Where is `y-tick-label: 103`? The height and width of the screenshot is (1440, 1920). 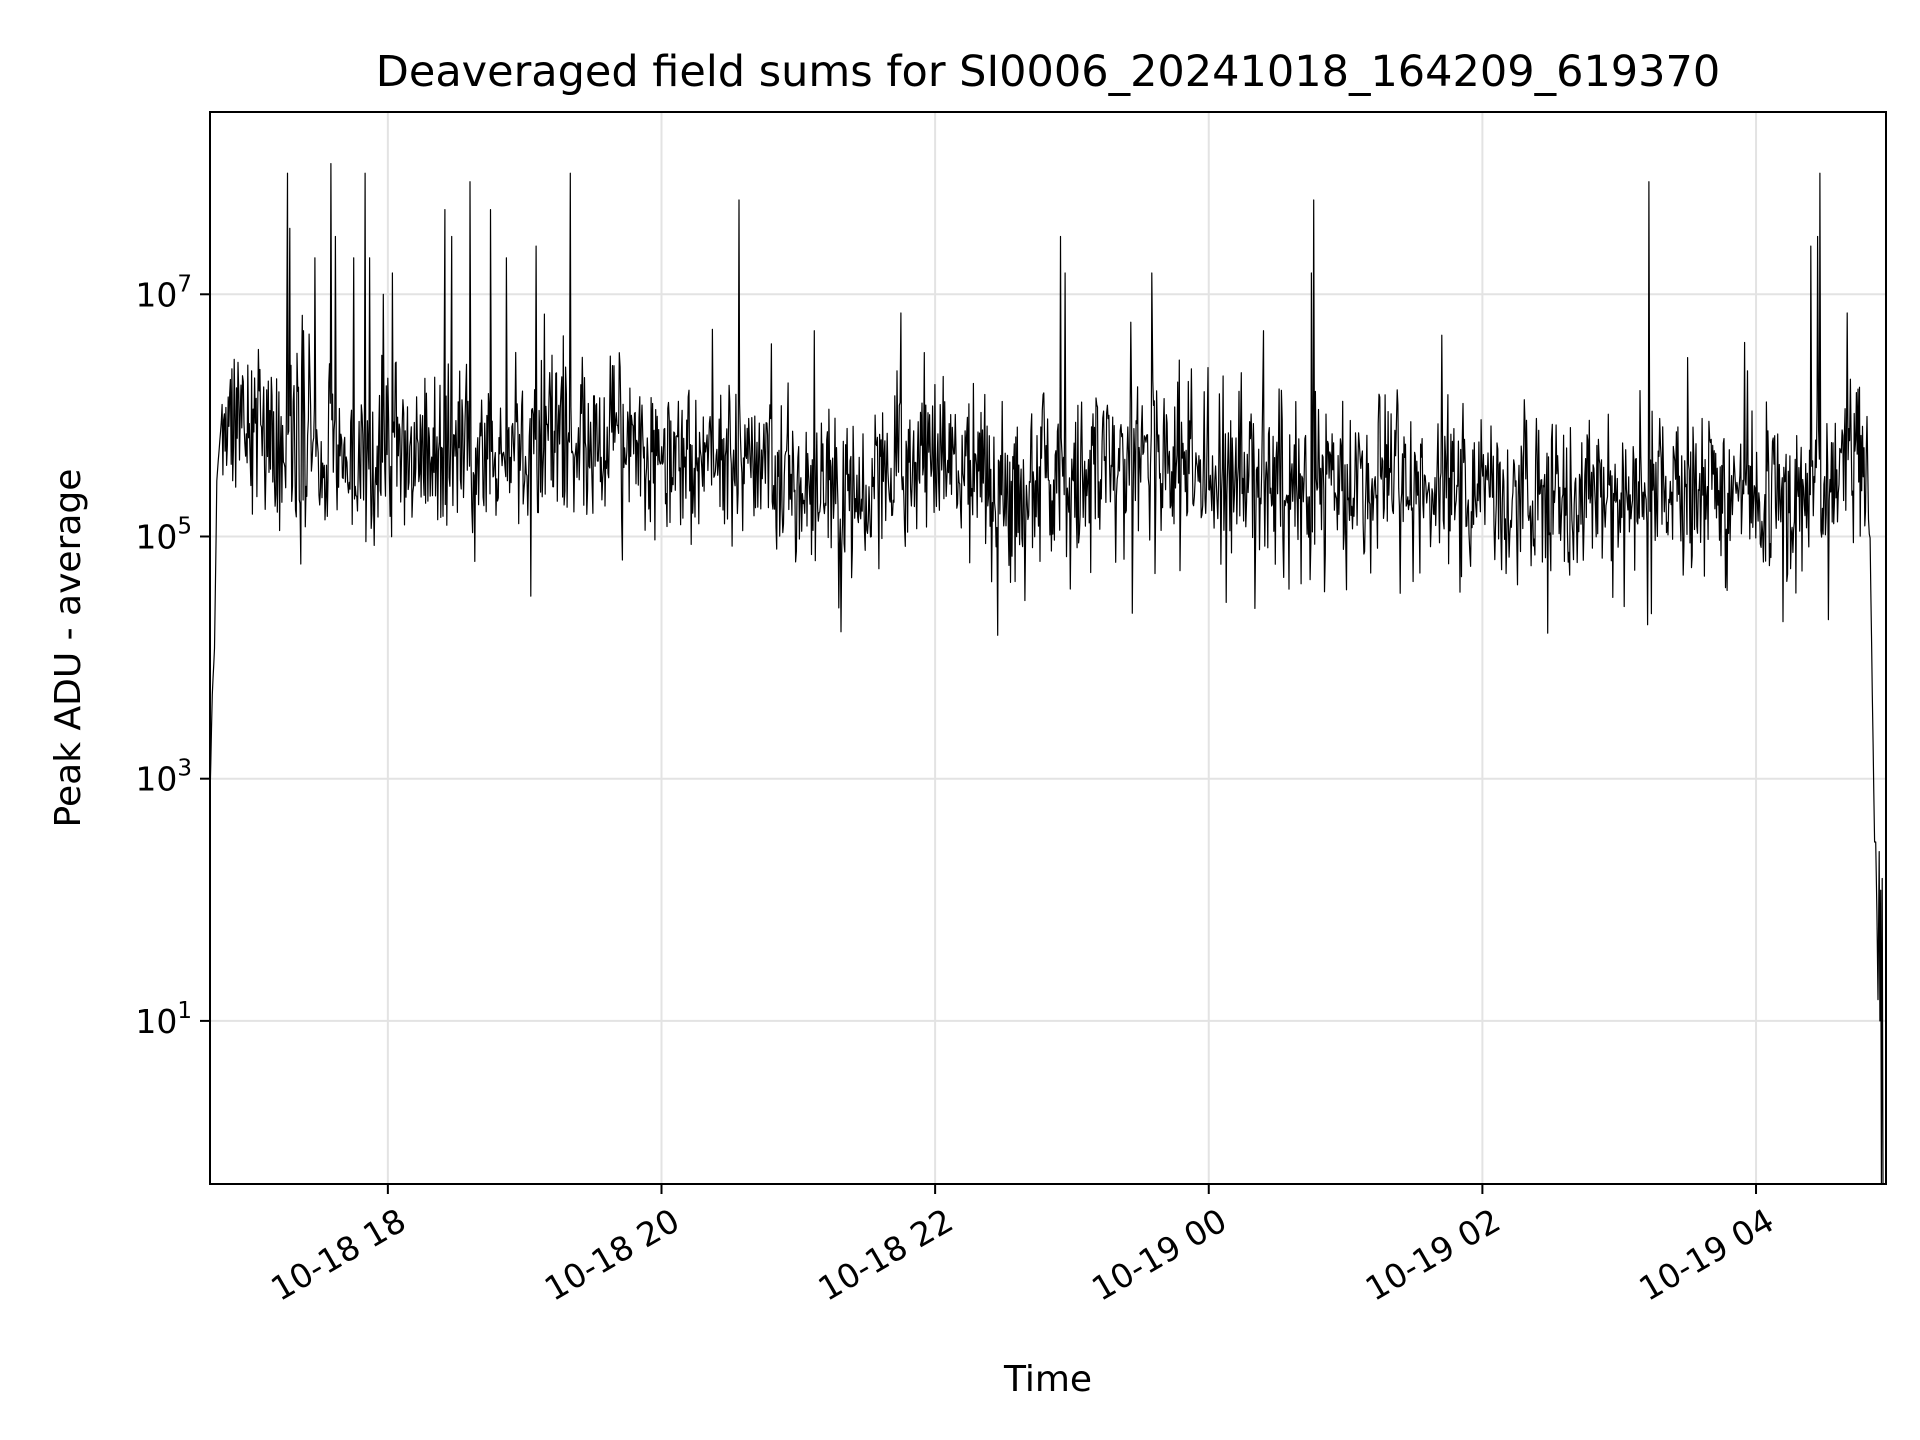
y-tick-label: 103 is located at coordinates (163, 777).